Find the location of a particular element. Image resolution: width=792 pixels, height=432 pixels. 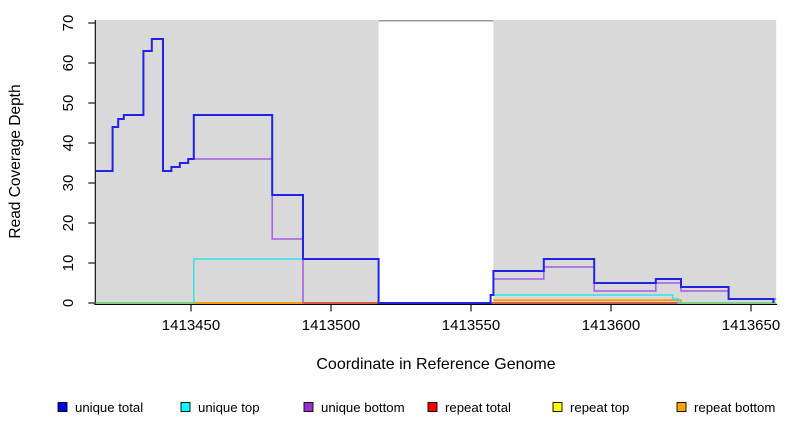

legend-label: unique bottom is located at coordinates (363, 407).